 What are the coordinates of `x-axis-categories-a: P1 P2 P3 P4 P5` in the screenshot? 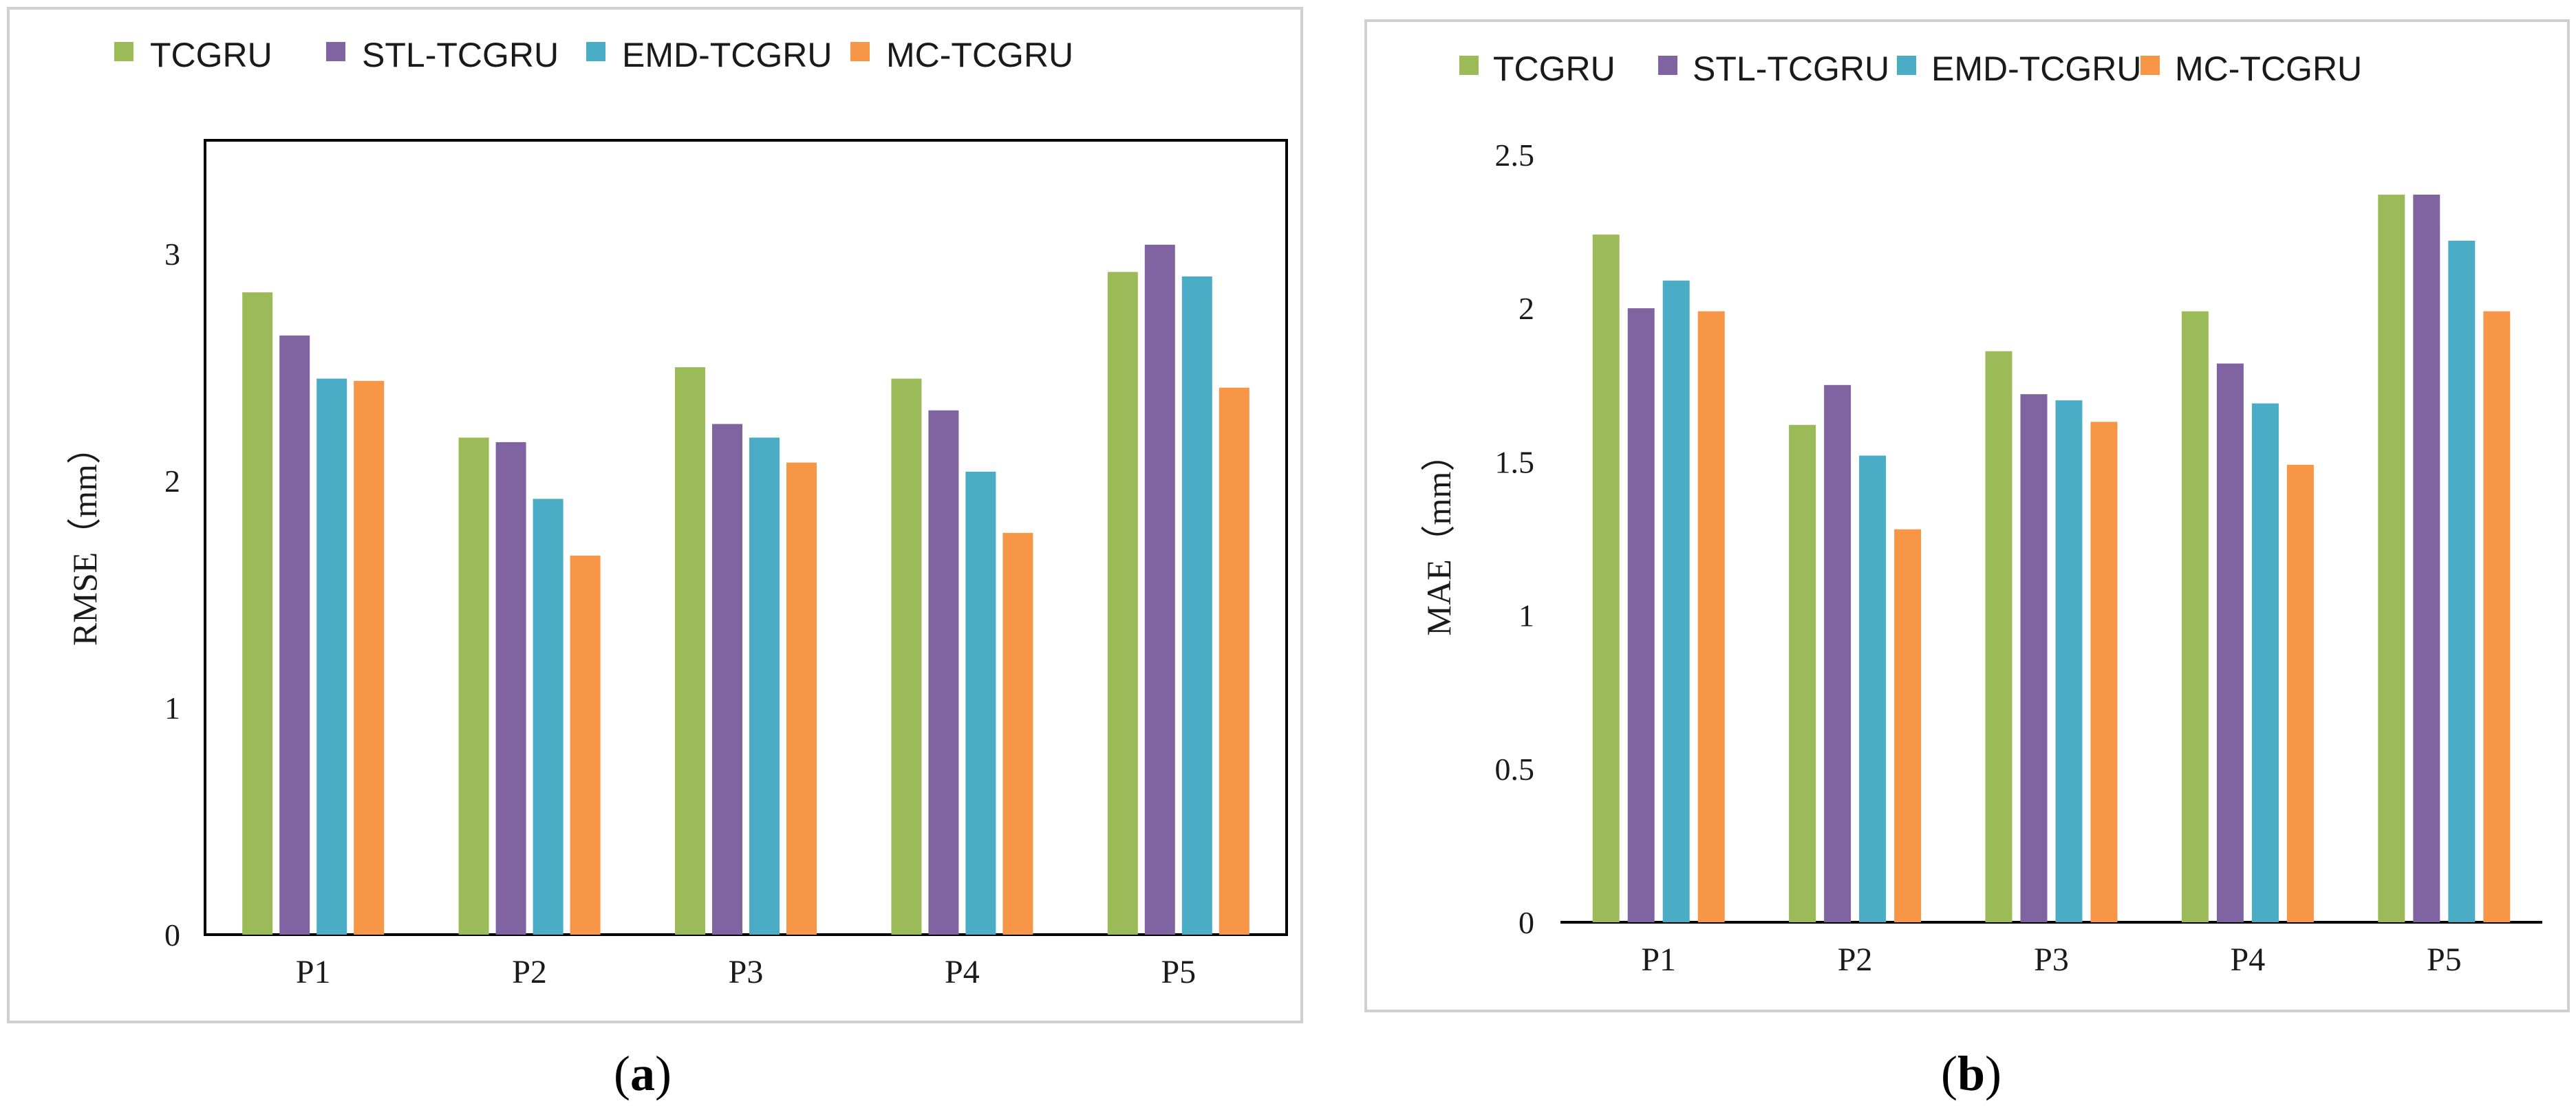 It's located at (746, 972).